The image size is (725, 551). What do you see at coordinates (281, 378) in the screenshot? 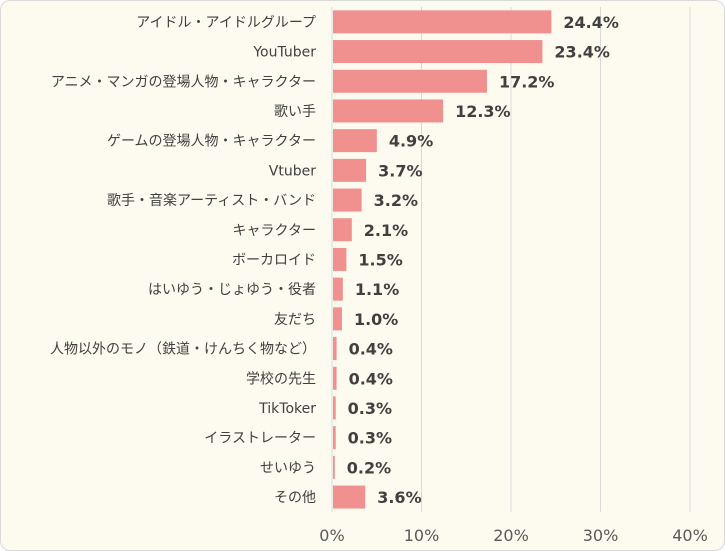
I see `category-label: 学校の先生` at bounding box center [281, 378].